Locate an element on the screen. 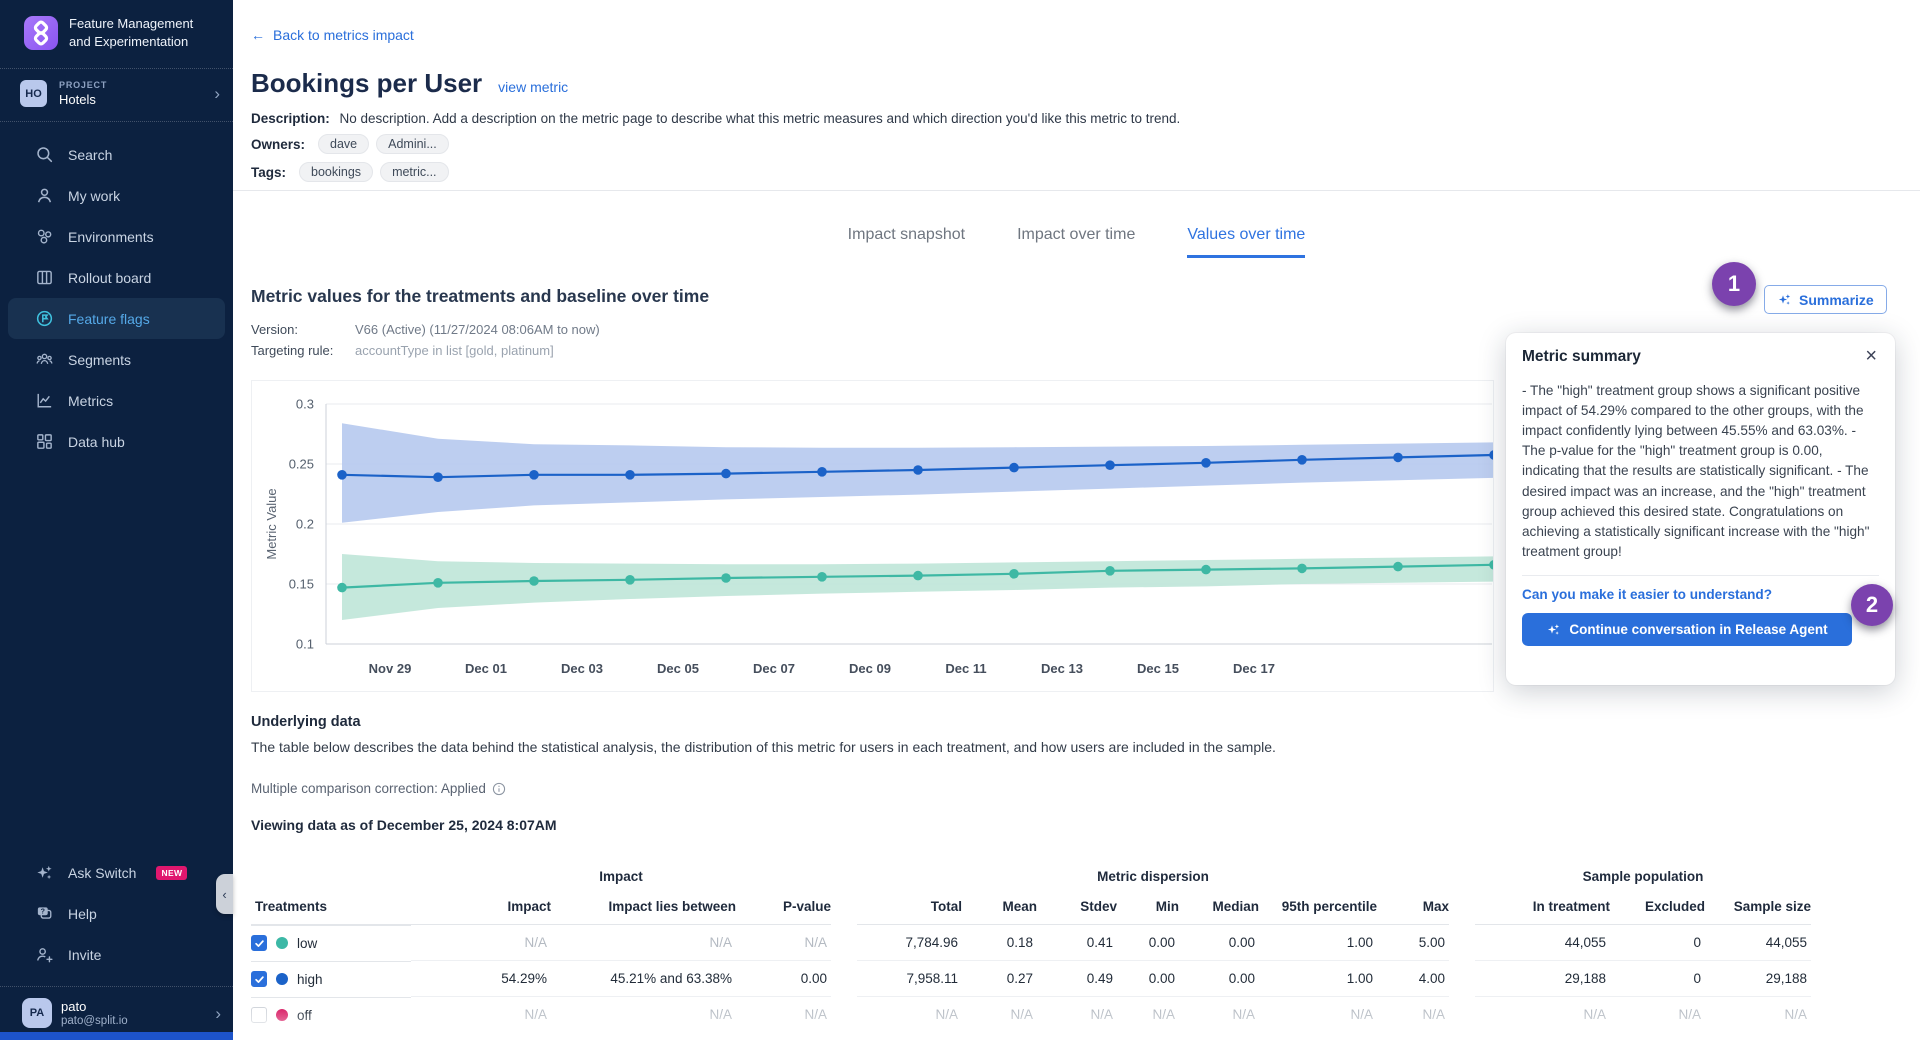 The image size is (1920, 1040). table-cell: 7,958.11 is located at coordinates (910, 978).